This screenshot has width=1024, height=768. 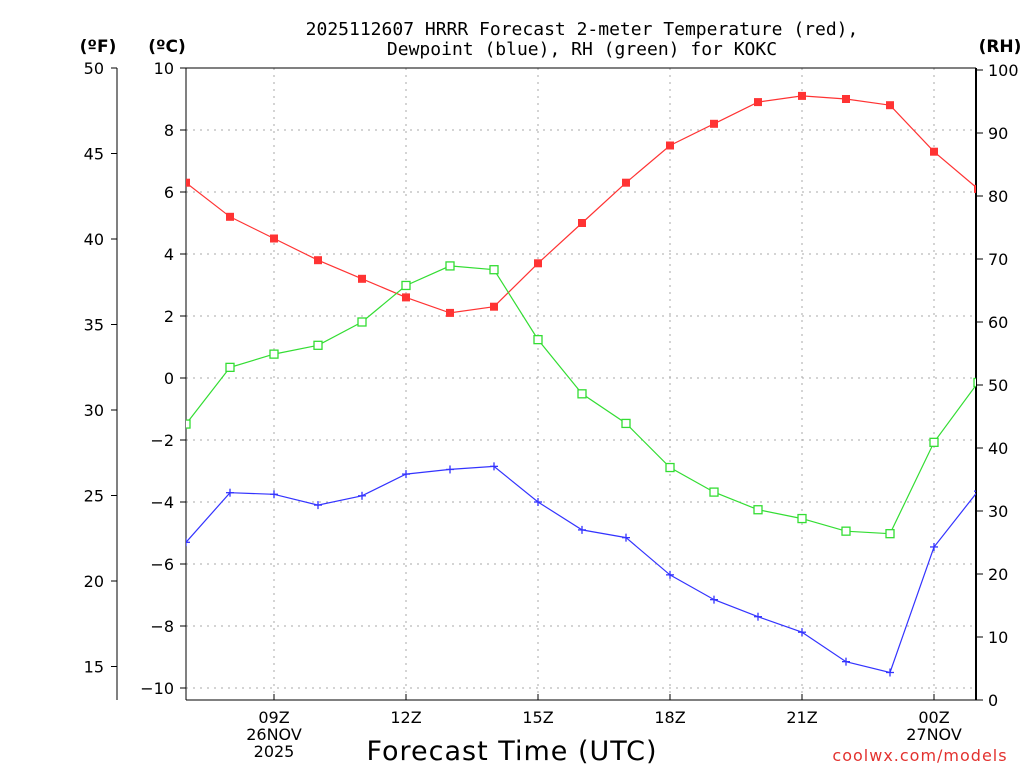 I want to click on rh-tick-label: 100, so click(x=1003, y=70).